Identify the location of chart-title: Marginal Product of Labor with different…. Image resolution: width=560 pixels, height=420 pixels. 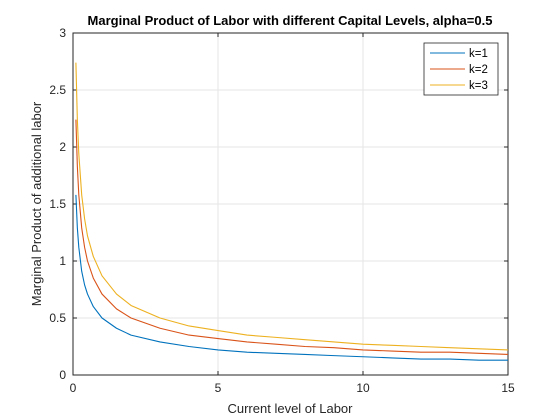
(290, 20).